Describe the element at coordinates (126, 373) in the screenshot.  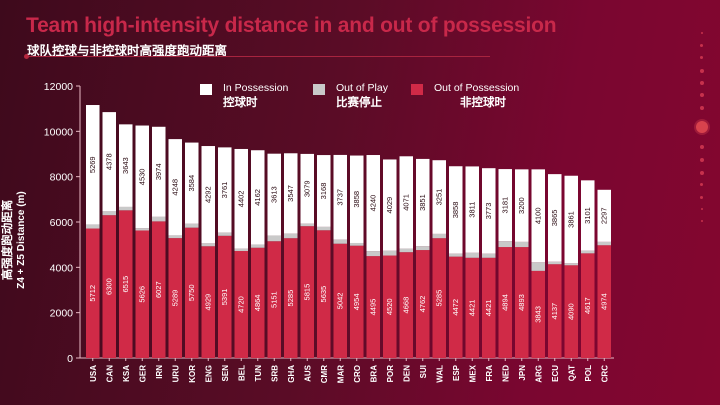
I see `x-tick-label: KSA` at that location.